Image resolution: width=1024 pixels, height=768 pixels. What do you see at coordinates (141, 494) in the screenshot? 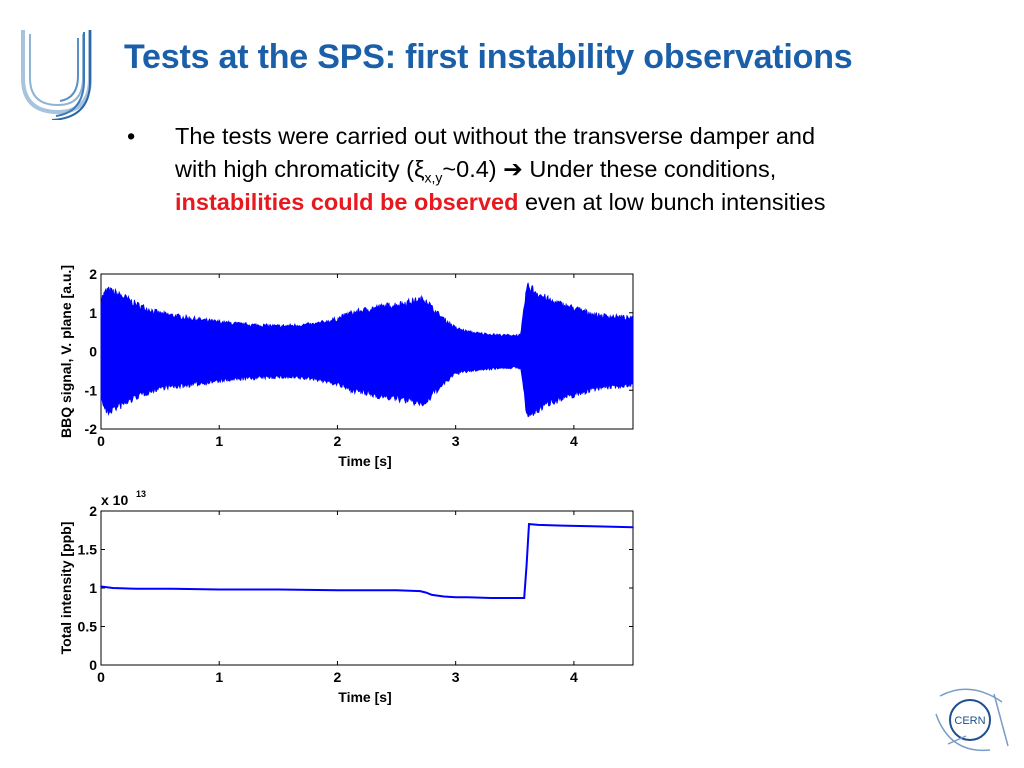
I see `y-multiplier-exponent: 13` at bounding box center [141, 494].